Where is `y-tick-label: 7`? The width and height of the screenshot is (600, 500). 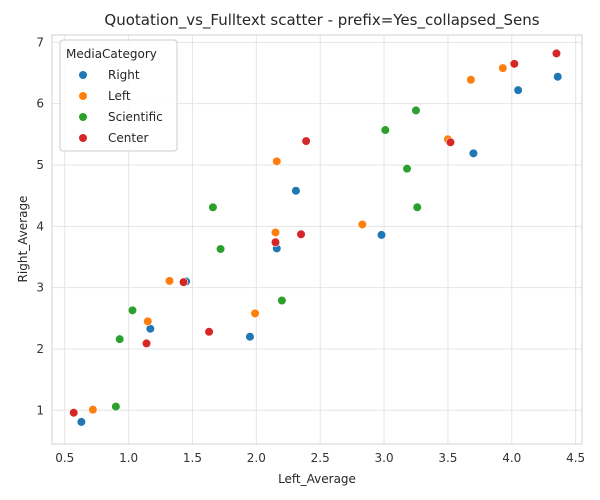
y-tick-label: 7 is located at coordinates (40, 42).